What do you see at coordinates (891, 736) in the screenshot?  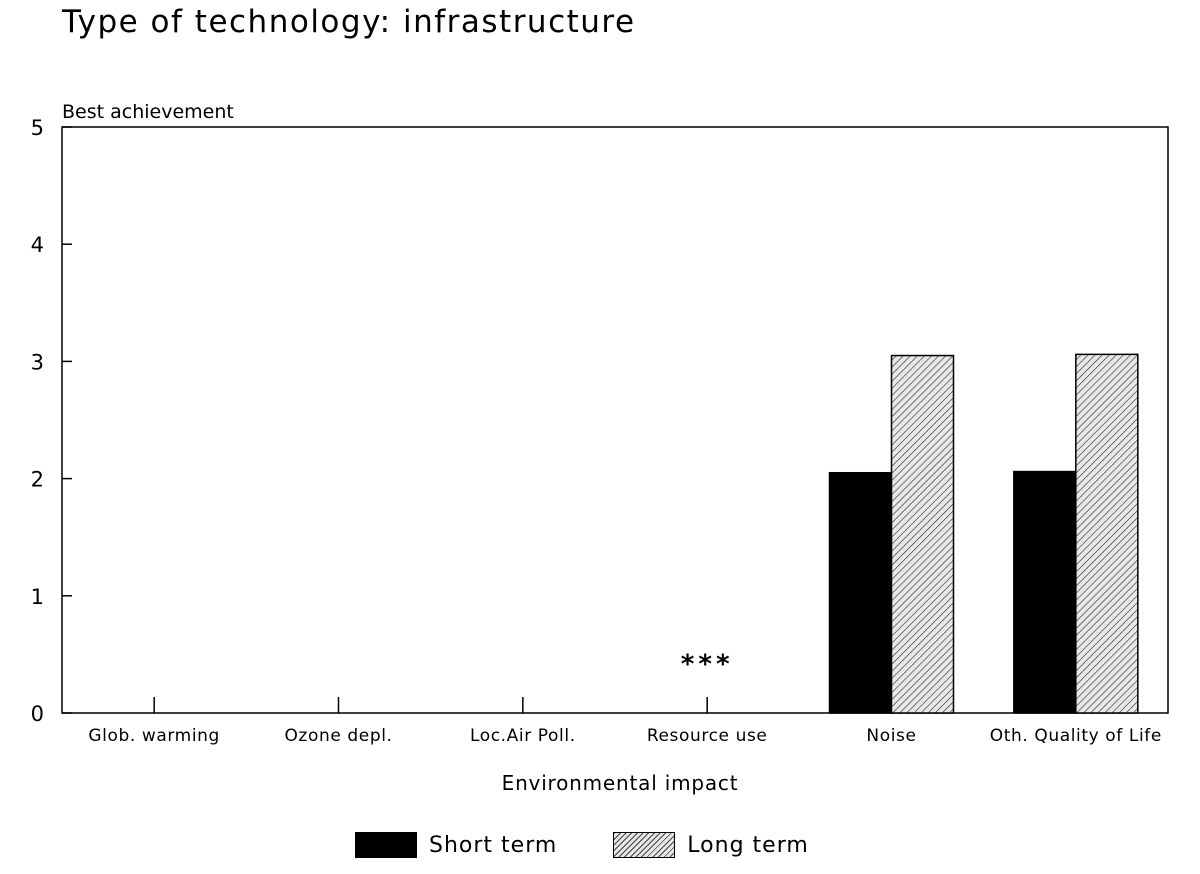 I see `x-tick-label: Noise` at bounding box center [891, 736].